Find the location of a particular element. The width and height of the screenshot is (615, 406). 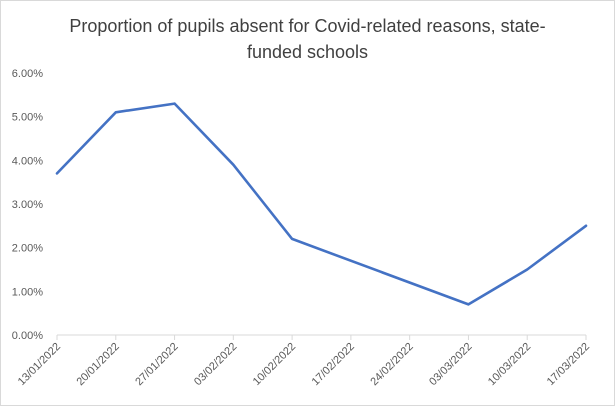

y-tick-label: 2.00% is located at coordinates (27, 249).